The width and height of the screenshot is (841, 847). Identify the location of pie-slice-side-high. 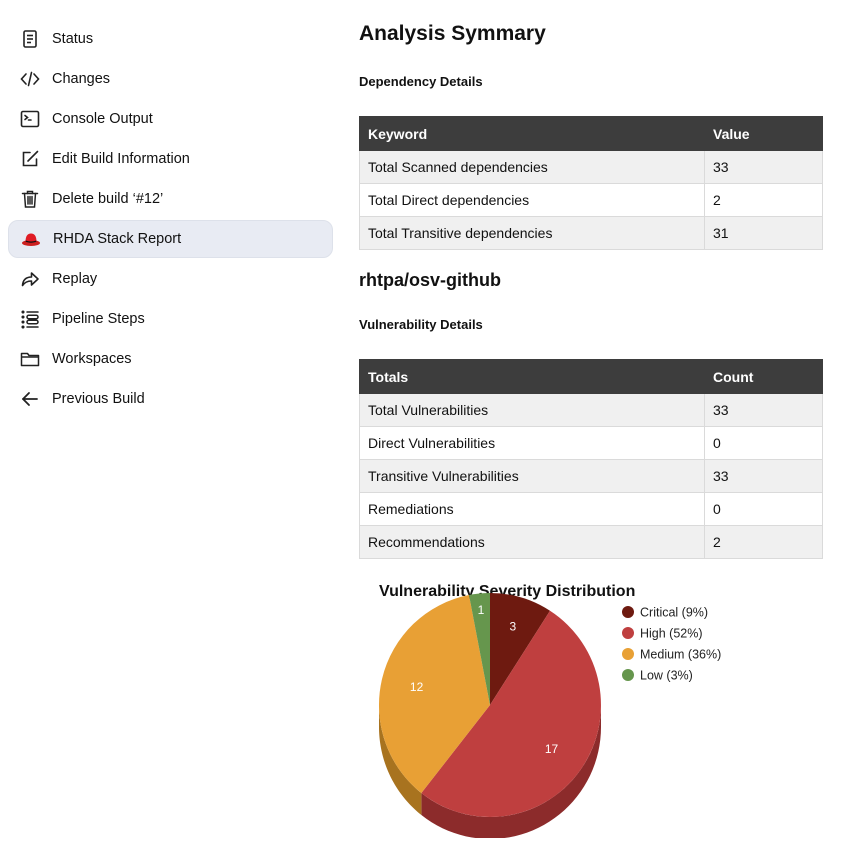
(511, 771).